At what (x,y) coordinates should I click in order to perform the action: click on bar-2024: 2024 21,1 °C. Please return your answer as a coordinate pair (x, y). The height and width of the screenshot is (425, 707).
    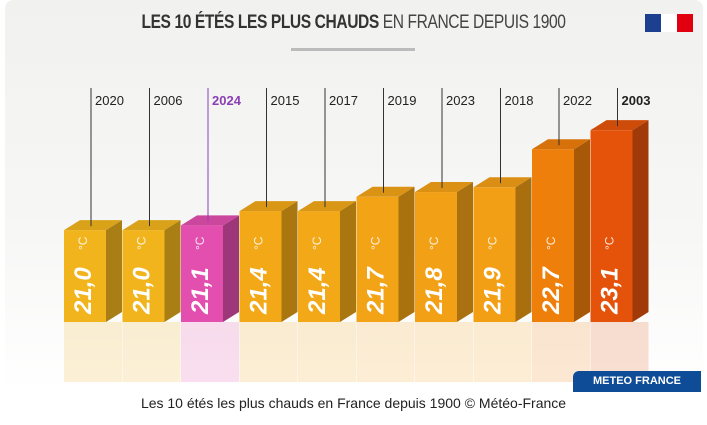
    Looking at the image, I should click on (211, 235).